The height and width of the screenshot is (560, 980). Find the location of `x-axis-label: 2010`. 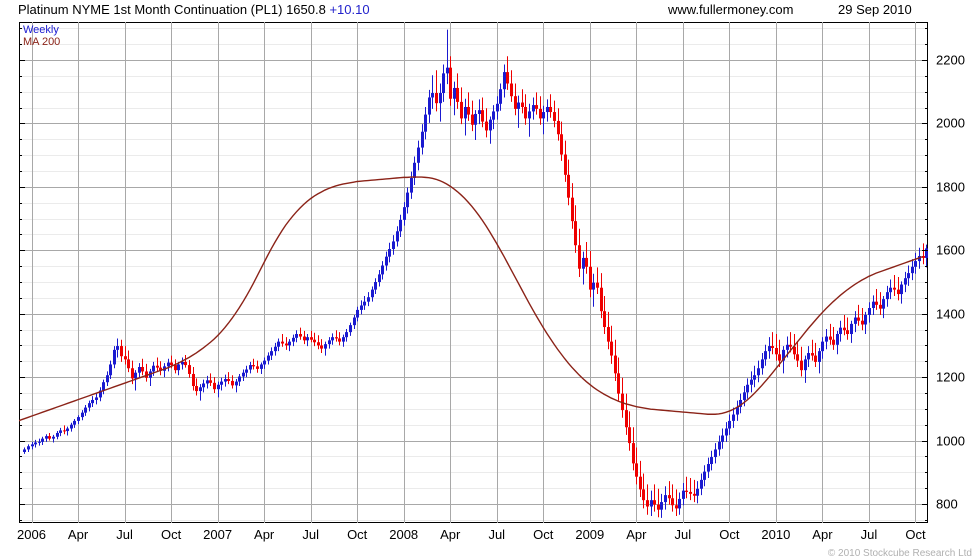

x-axis-label: 2010 is located at coordinates (776, 534).